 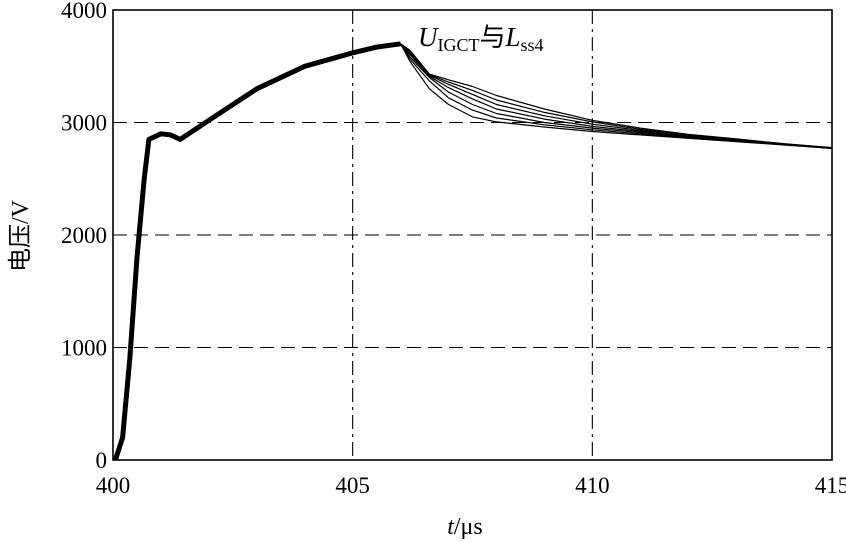 I want to click on y-tick-label-0: 0, so click(x=102, y=460).